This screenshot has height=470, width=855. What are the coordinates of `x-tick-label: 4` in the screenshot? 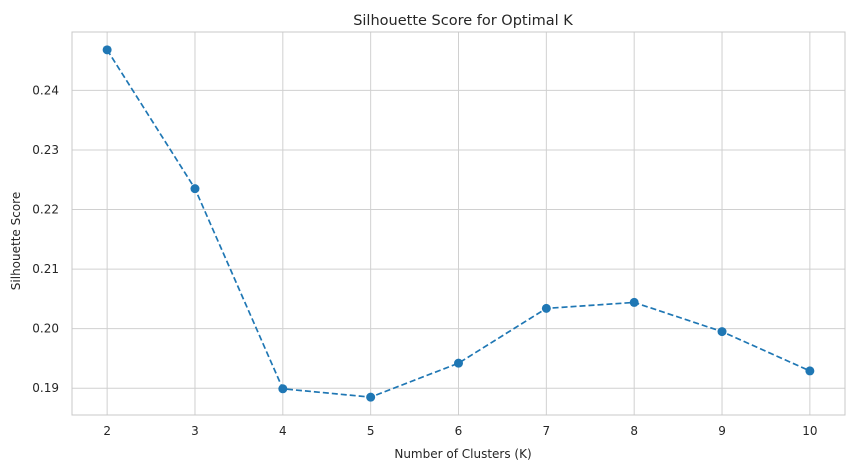 It's located at (283, 431).